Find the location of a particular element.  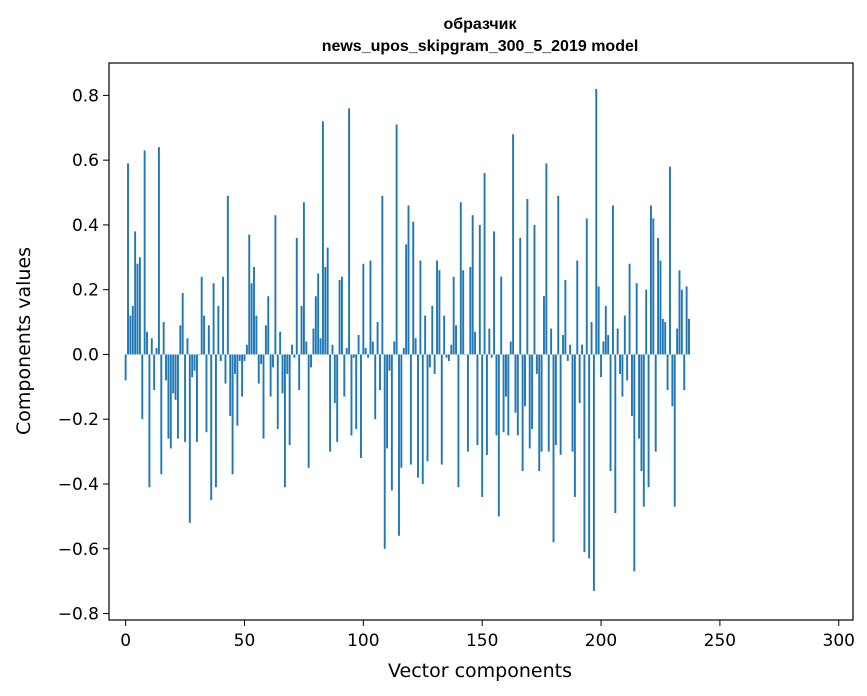

y-tick-label: −0.8 is located at coordinates (78, 615).